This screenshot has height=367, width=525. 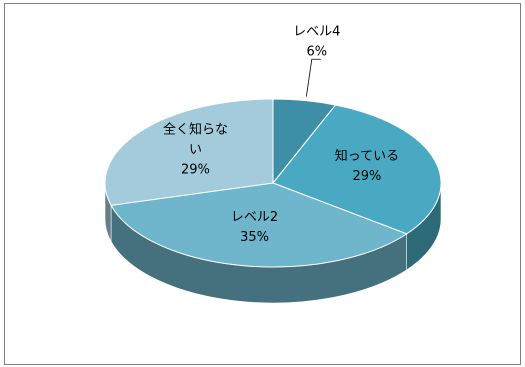 What do you see at coordinates (254, 237) in the screenshot?
I see `slice-value-2: 35%` at bounding box center [254, 237].